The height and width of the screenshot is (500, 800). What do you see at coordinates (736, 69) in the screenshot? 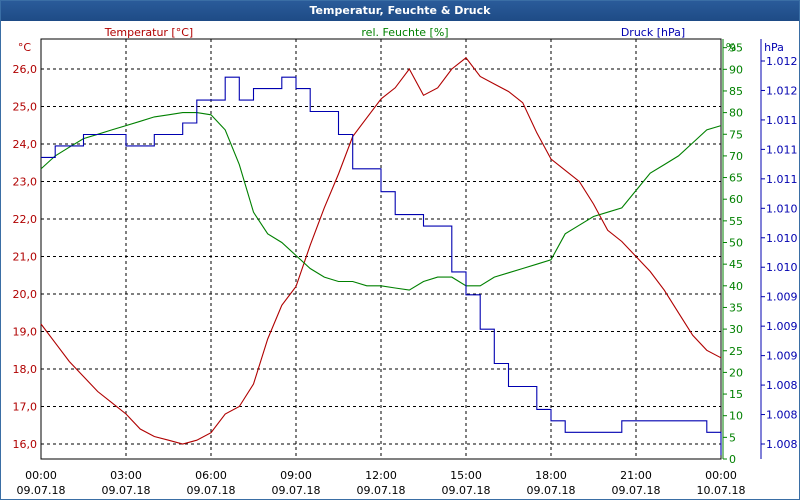
I see `humidity-tick-label: 90` at bounding box center [736, 69].